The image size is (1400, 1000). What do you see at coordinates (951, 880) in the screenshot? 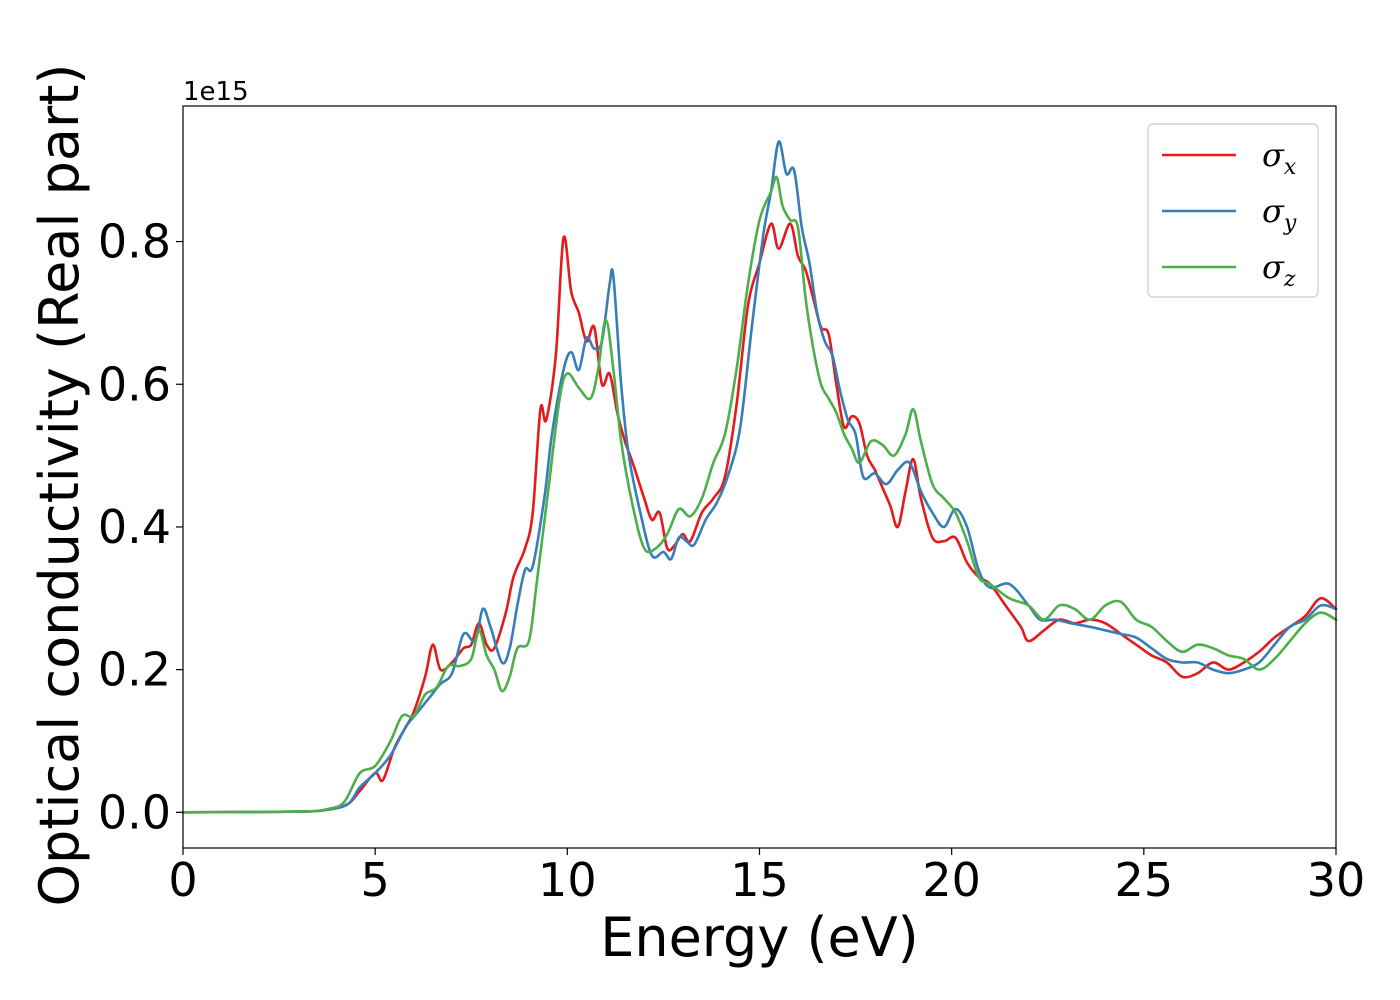
I see `x-tick-label: 20` at bounding box center [951, 880].